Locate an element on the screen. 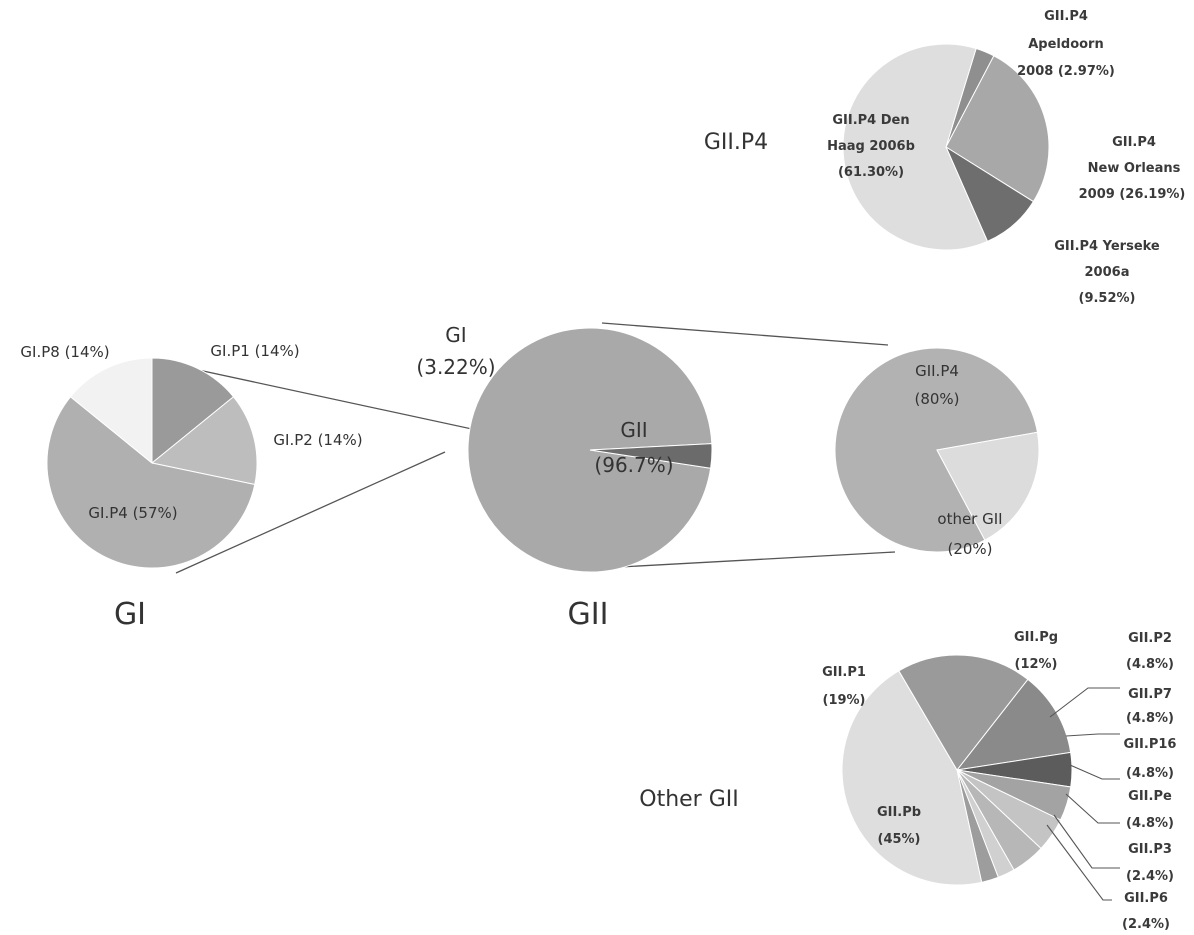  pie-slice-gi is located at coordinates (651, 456).